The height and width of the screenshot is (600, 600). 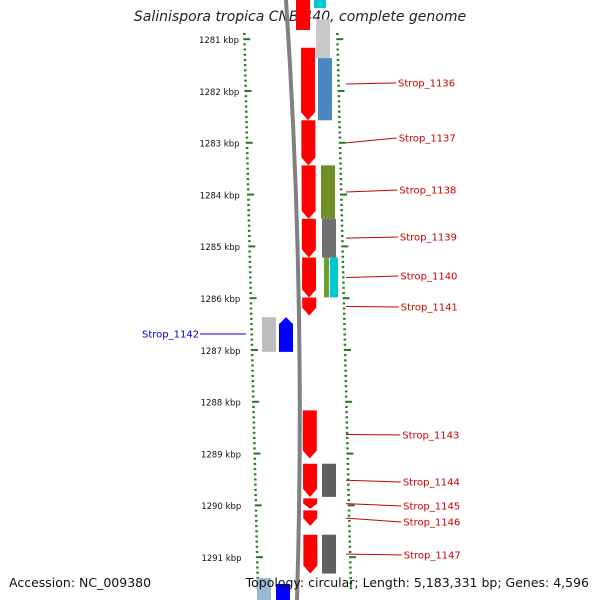 I want to click on kbp-label: 1281 kbp, so click(x=219, y=41).